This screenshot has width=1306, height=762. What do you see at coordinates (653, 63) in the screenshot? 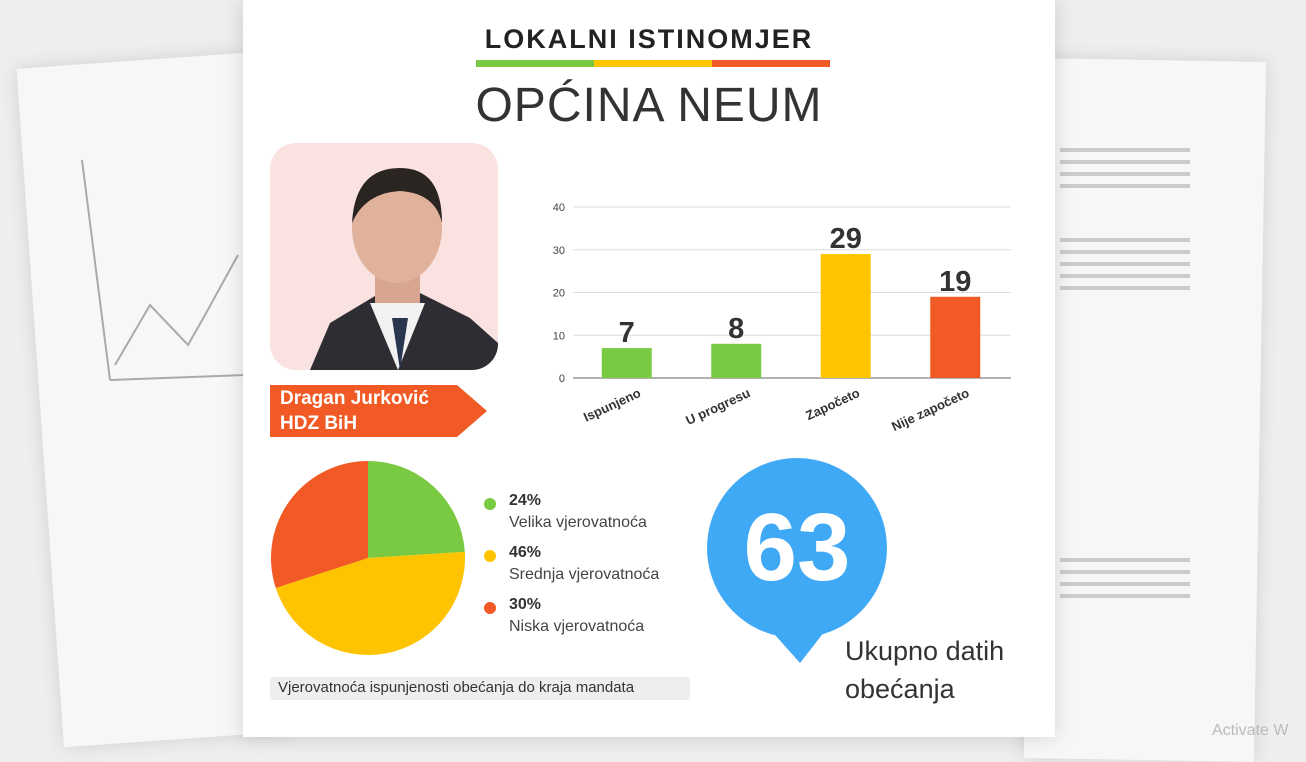
I see `color-stripe` at bounding box center [653, 63].